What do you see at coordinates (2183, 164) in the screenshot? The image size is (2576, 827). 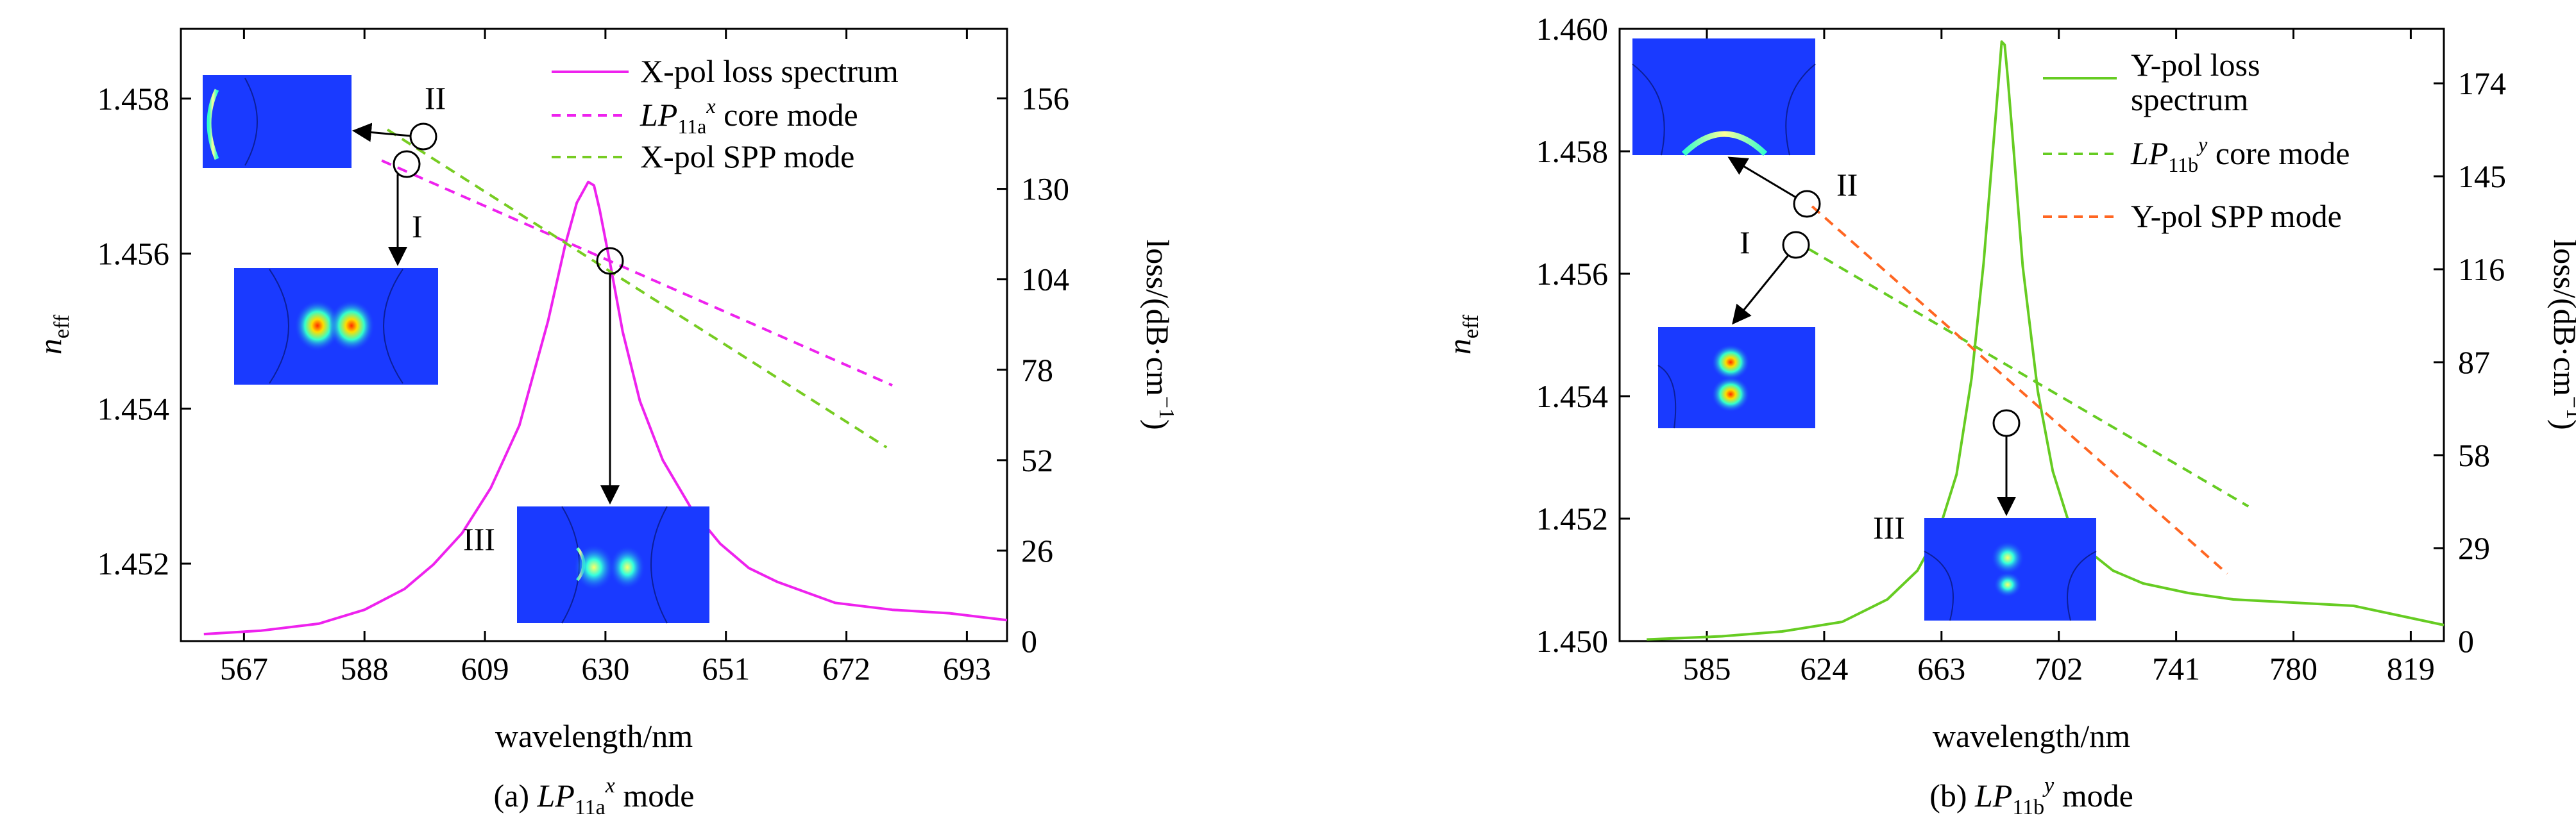 I see `legend-core-sub: 11b` at bounding box center [2183, 164].